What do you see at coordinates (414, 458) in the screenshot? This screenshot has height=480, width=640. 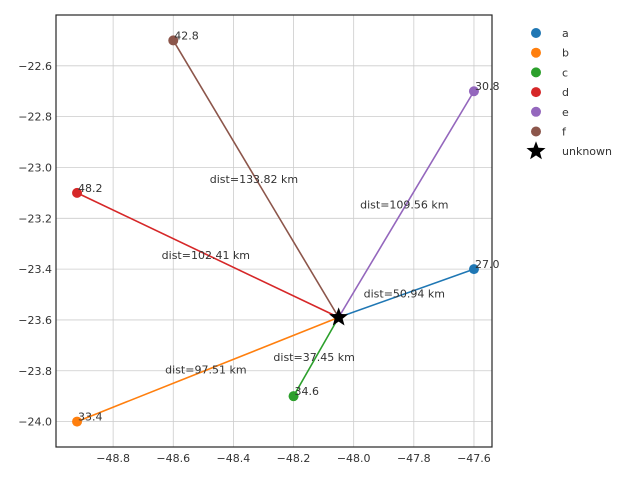 I see `x-tick-label: −47.8` at bounding box center [414, 458].